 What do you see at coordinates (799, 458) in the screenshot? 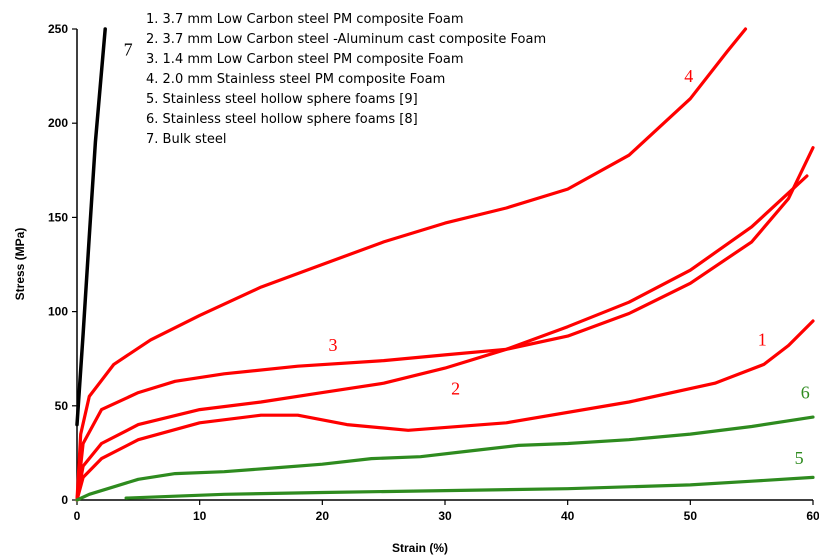
I see `curve-label-5: 5` at bounding box center [799, 458].